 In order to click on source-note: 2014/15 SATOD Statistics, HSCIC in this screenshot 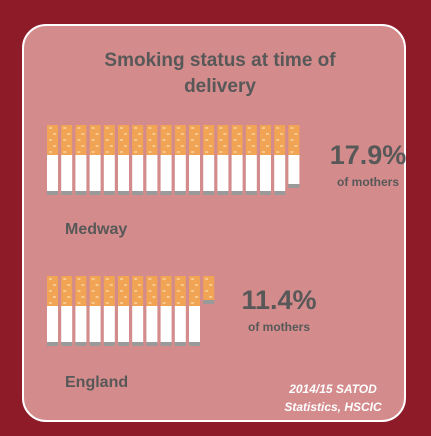, I will do `click(333, 398)`.